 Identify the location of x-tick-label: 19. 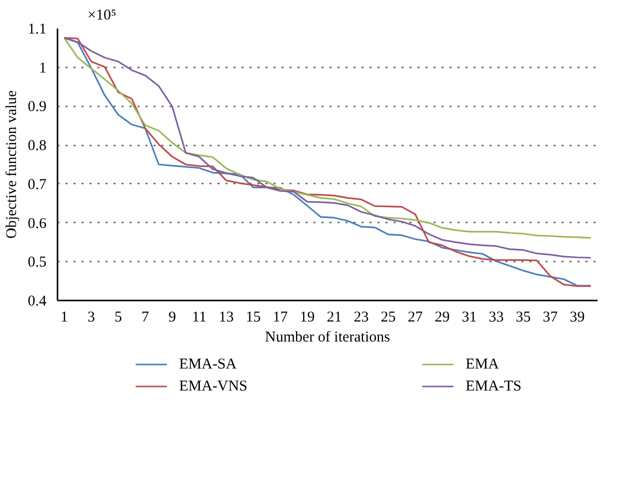
(307, 318).